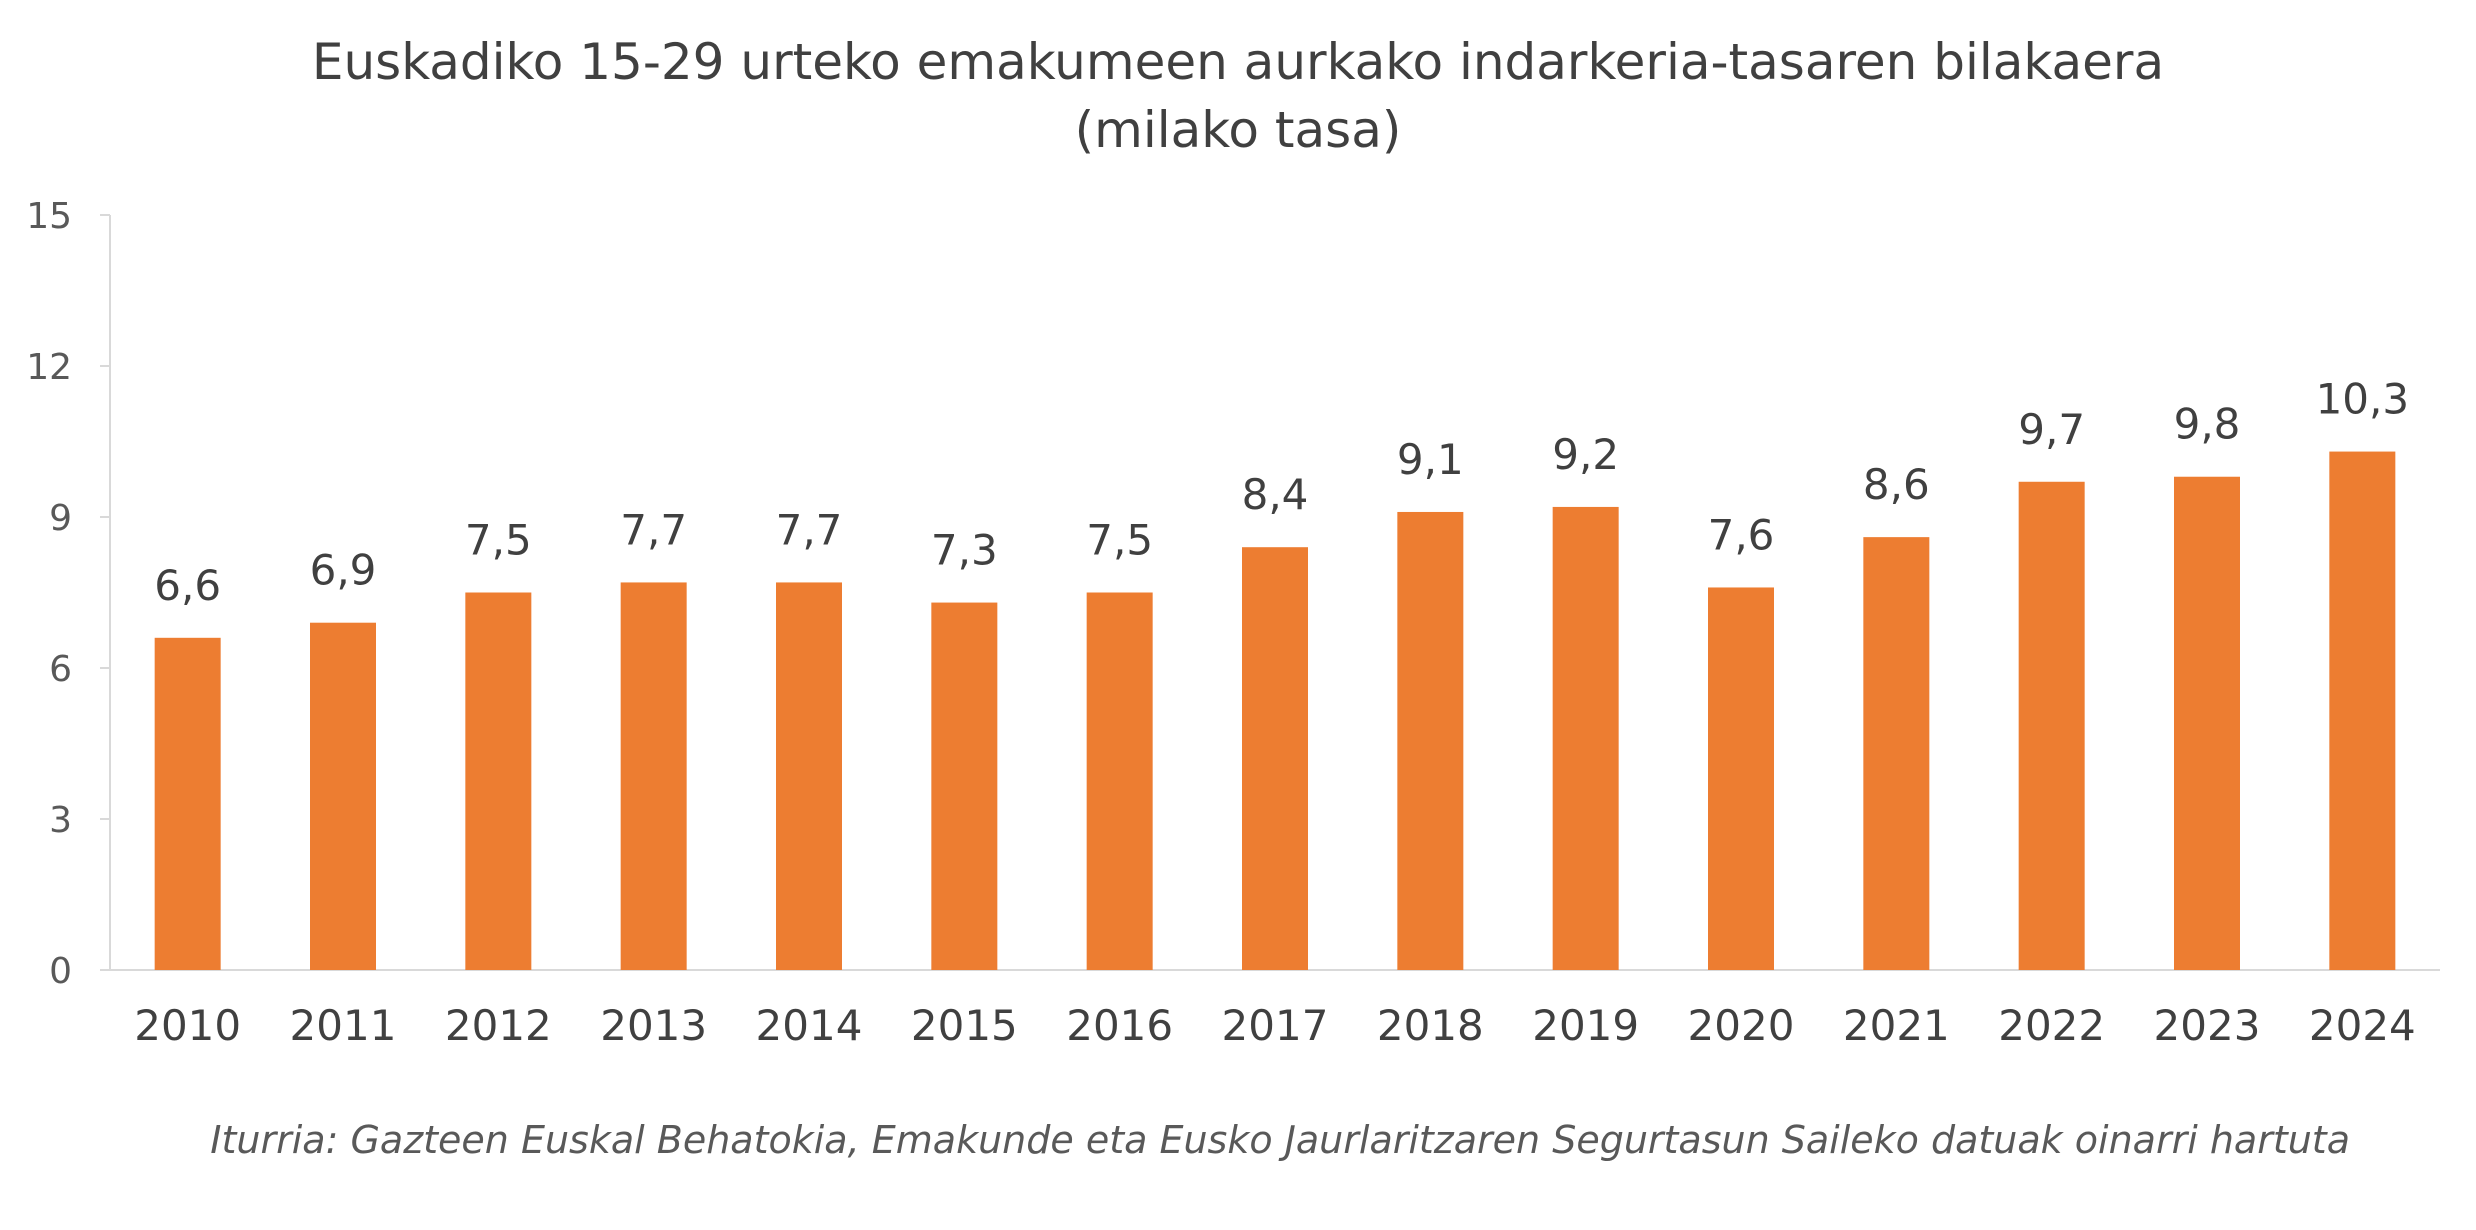 The width and height of the screenshot is (2476, 1230). What do you see at coordinates (1275, 1025) in the screenshot?
I see `x-tick-label-2017: 2017` at bounding box center [1275, 1025].